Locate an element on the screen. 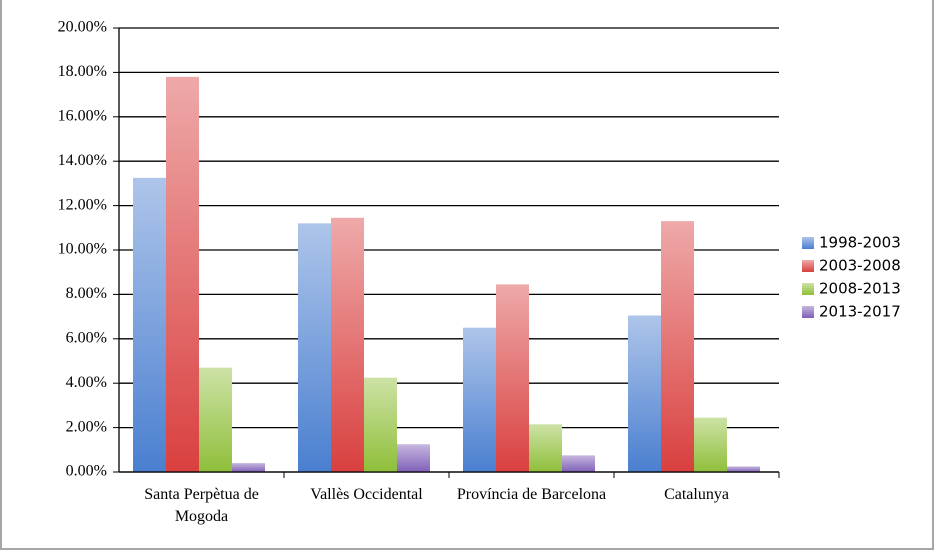 This screenshot has height=550, width=934. legend-label: 2013-2017 is located at coordinates (860, 312).